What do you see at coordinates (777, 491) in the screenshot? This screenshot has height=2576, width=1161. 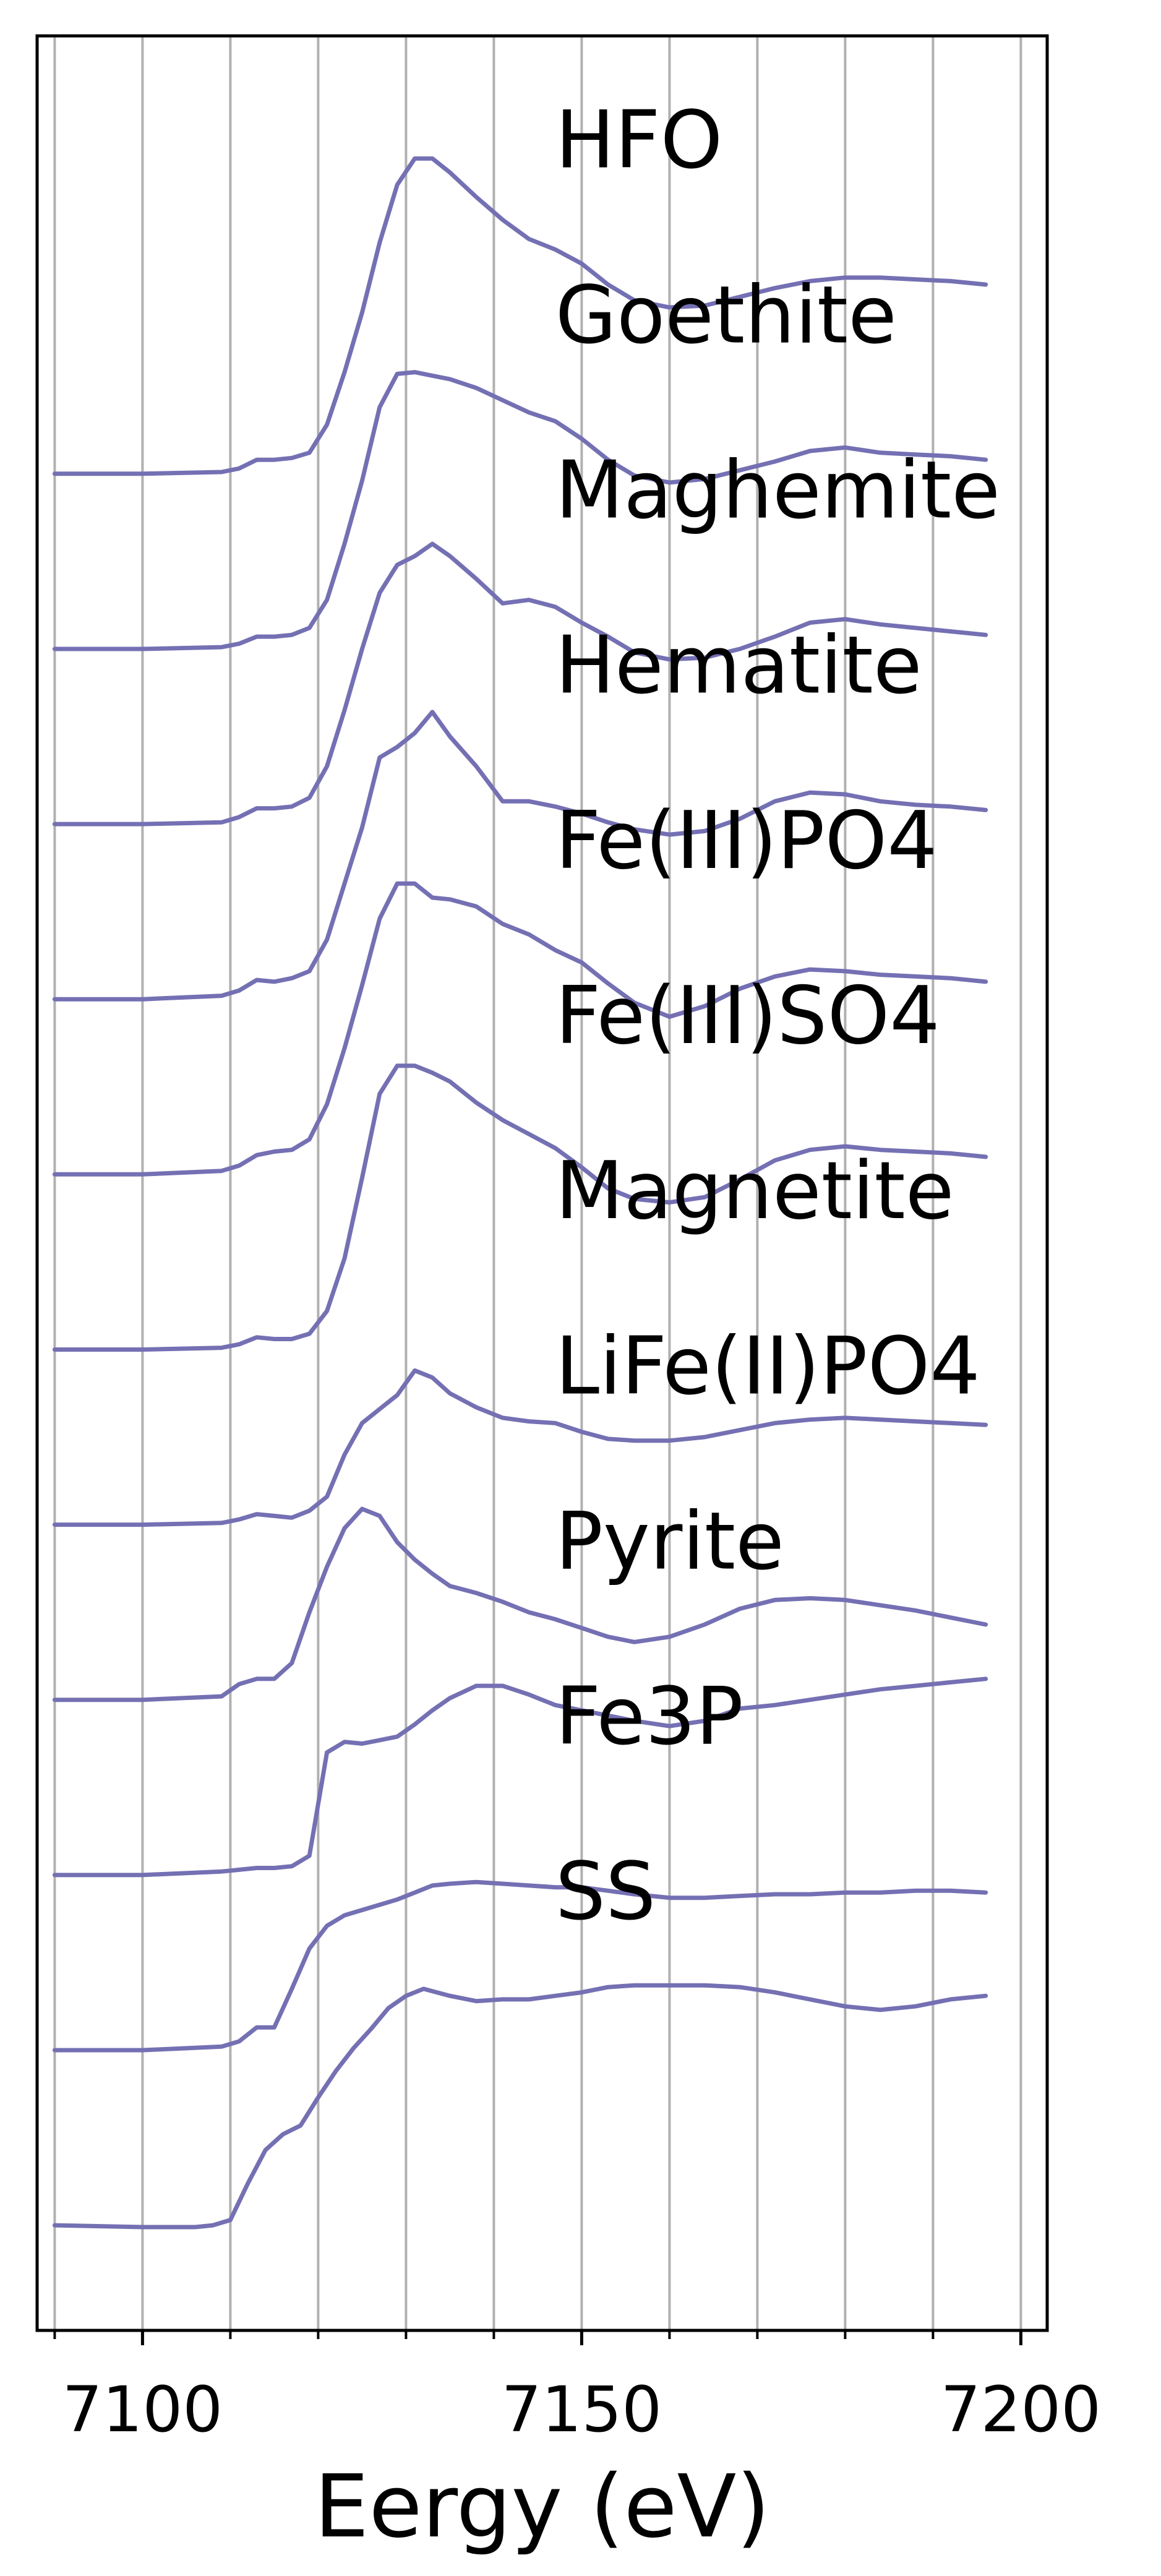 I see `series-label: Maghemite` at bounding box center [777, 491].